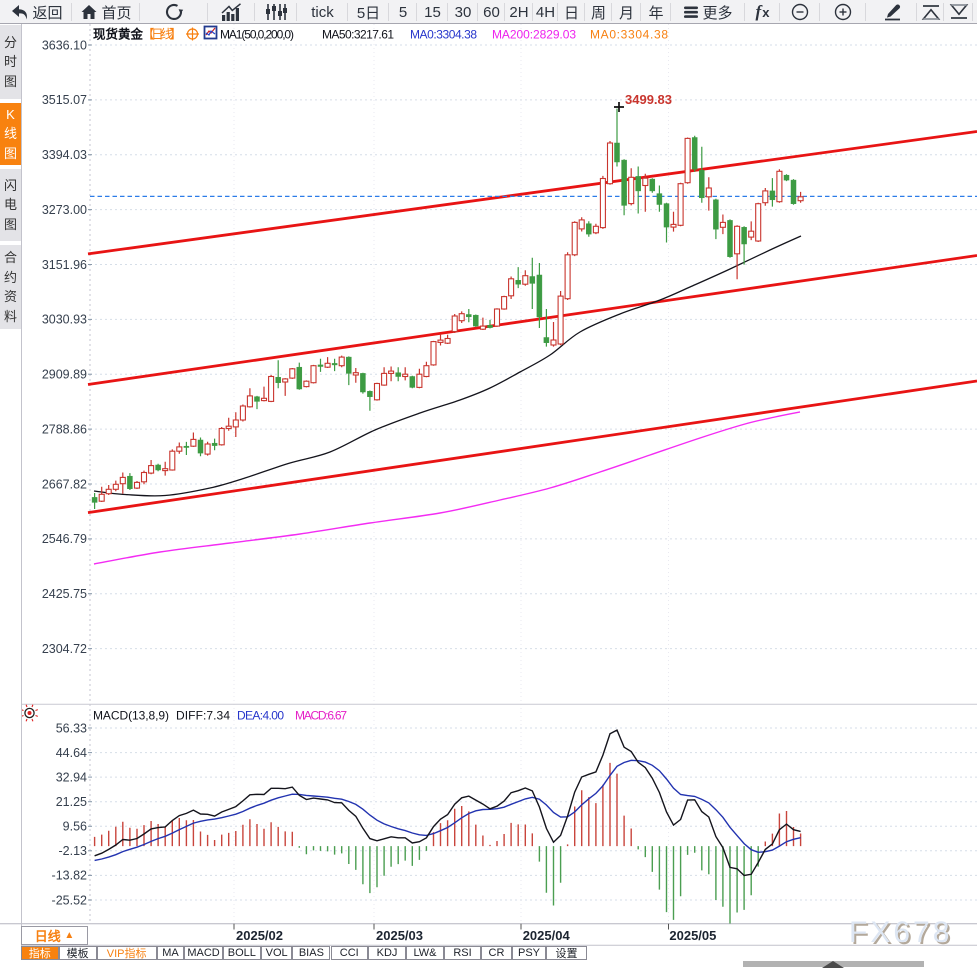  Describe the element at coordinates (71, 753) in the screenshot. I see `svg-text: 44.64` at that location.